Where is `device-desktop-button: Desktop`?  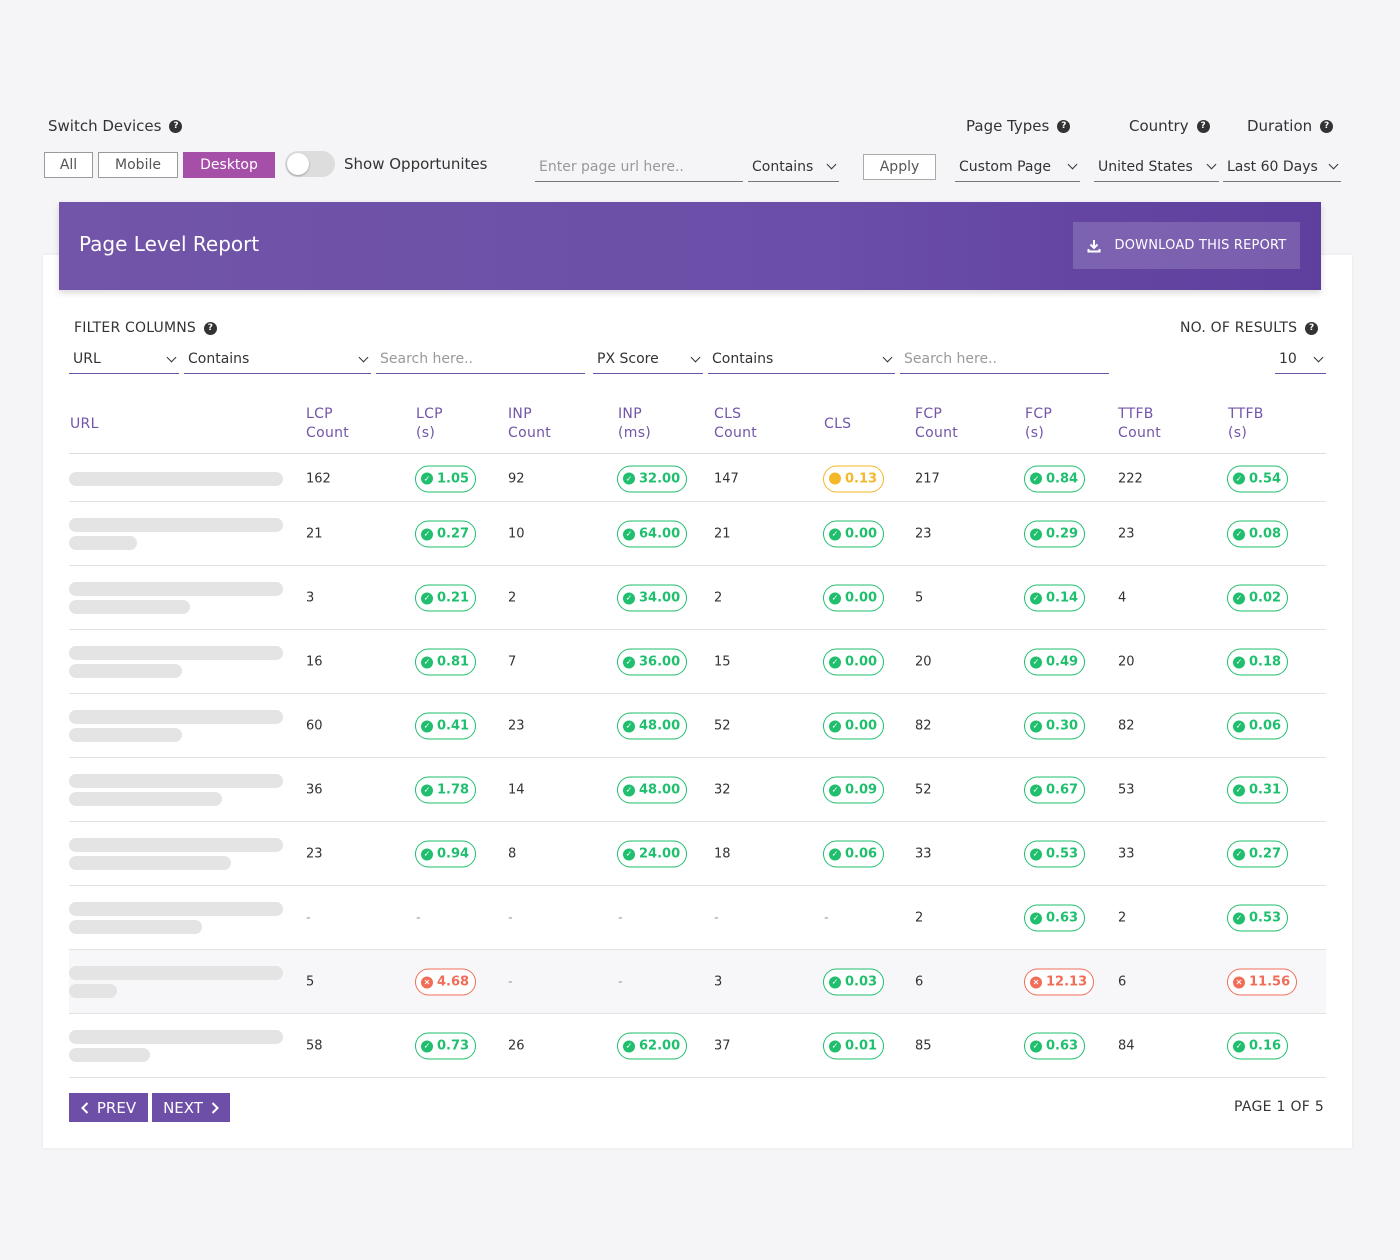 device-desktop-button: Desktop is located at coordinates (229, 165).